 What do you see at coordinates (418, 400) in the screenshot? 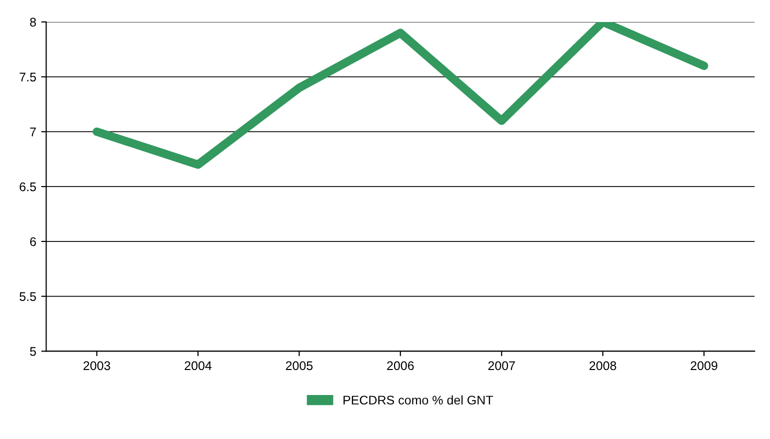
I see `legend-label: PECDRS como % del GNT` at bounding box center [418, 400].